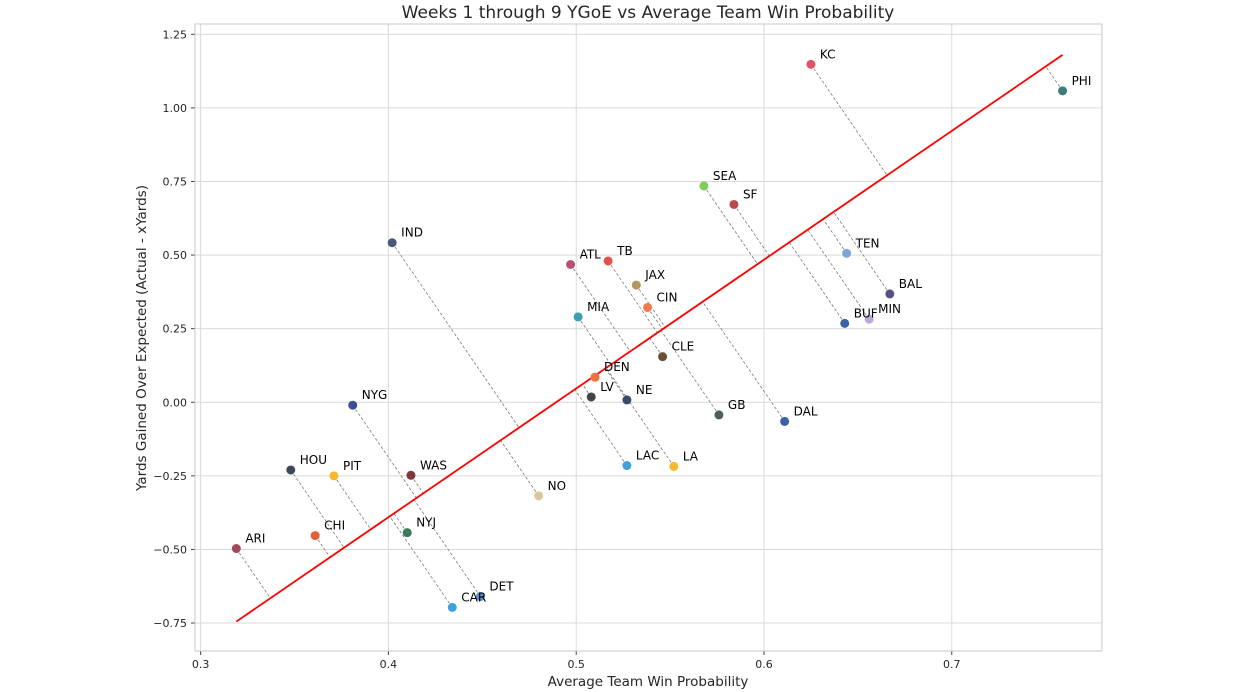  What do you see at coordinates (591, 254) in the screenshot?
I see `label-atl: ATL` at bounding box center [591, 254].